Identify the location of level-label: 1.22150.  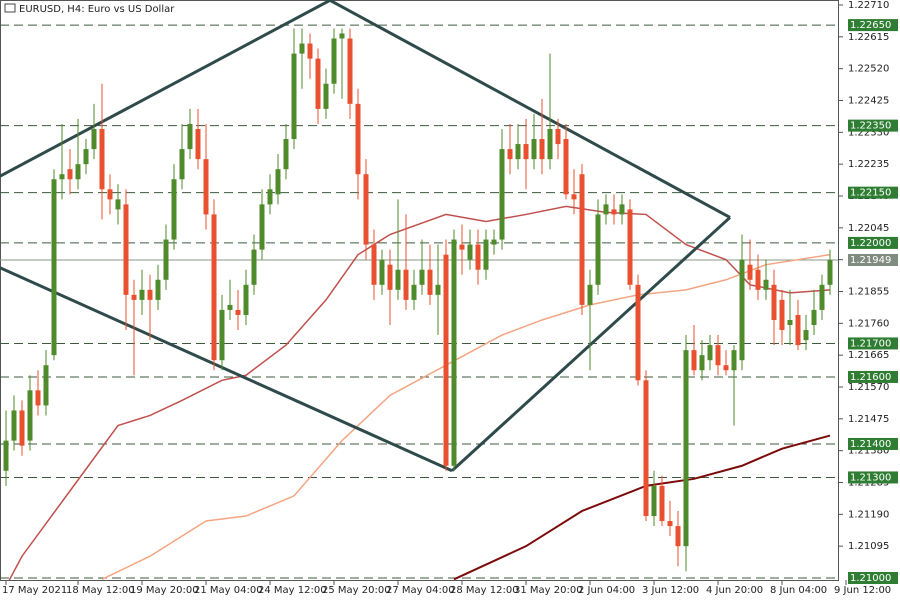
(870, 193).